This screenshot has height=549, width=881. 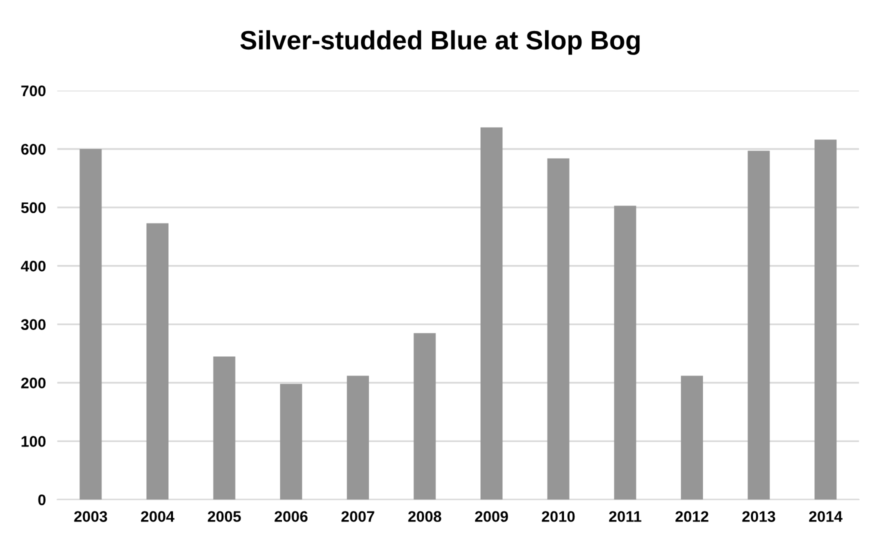 What do you see at coordinates (825, 516) in the screenshot?
I see `x-tick-label: 2014` at bounding box center [825, 516].